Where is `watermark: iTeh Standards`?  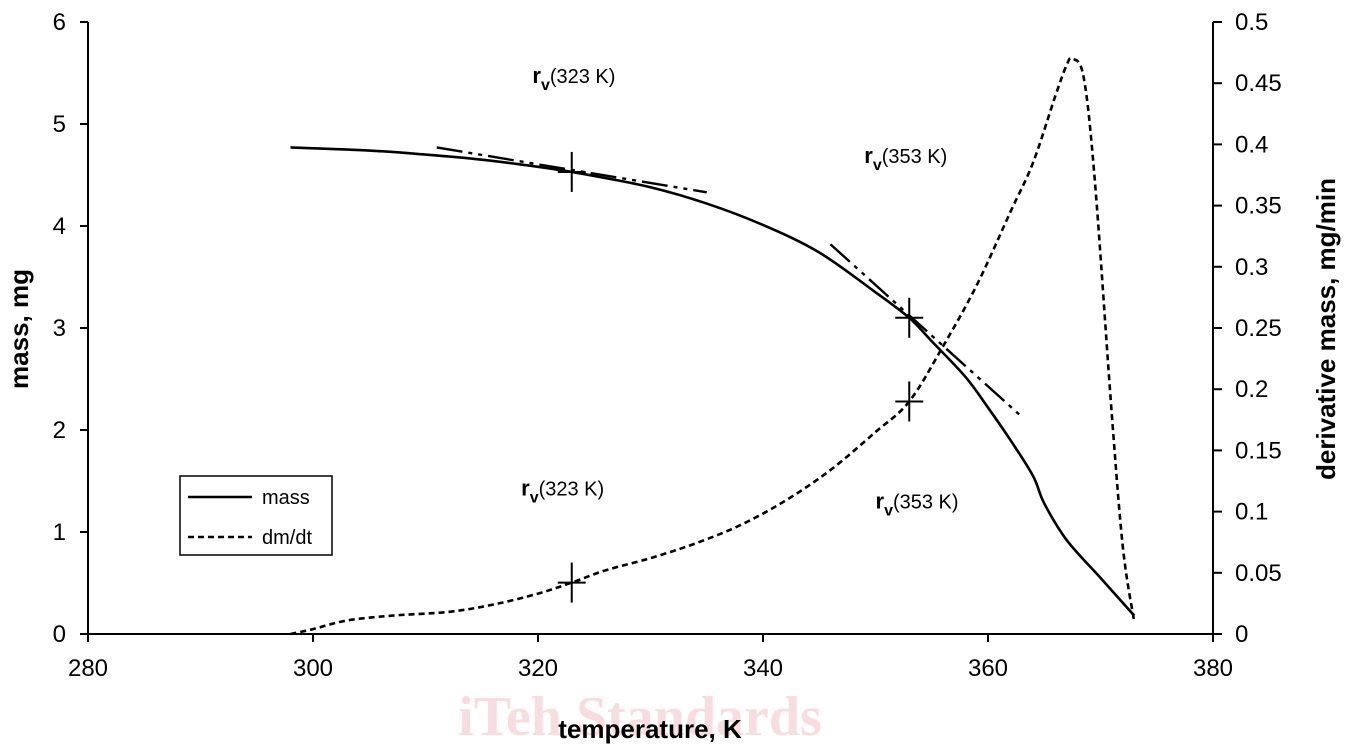
watermark: iTeh Standards is located at coordinates (640, 716).